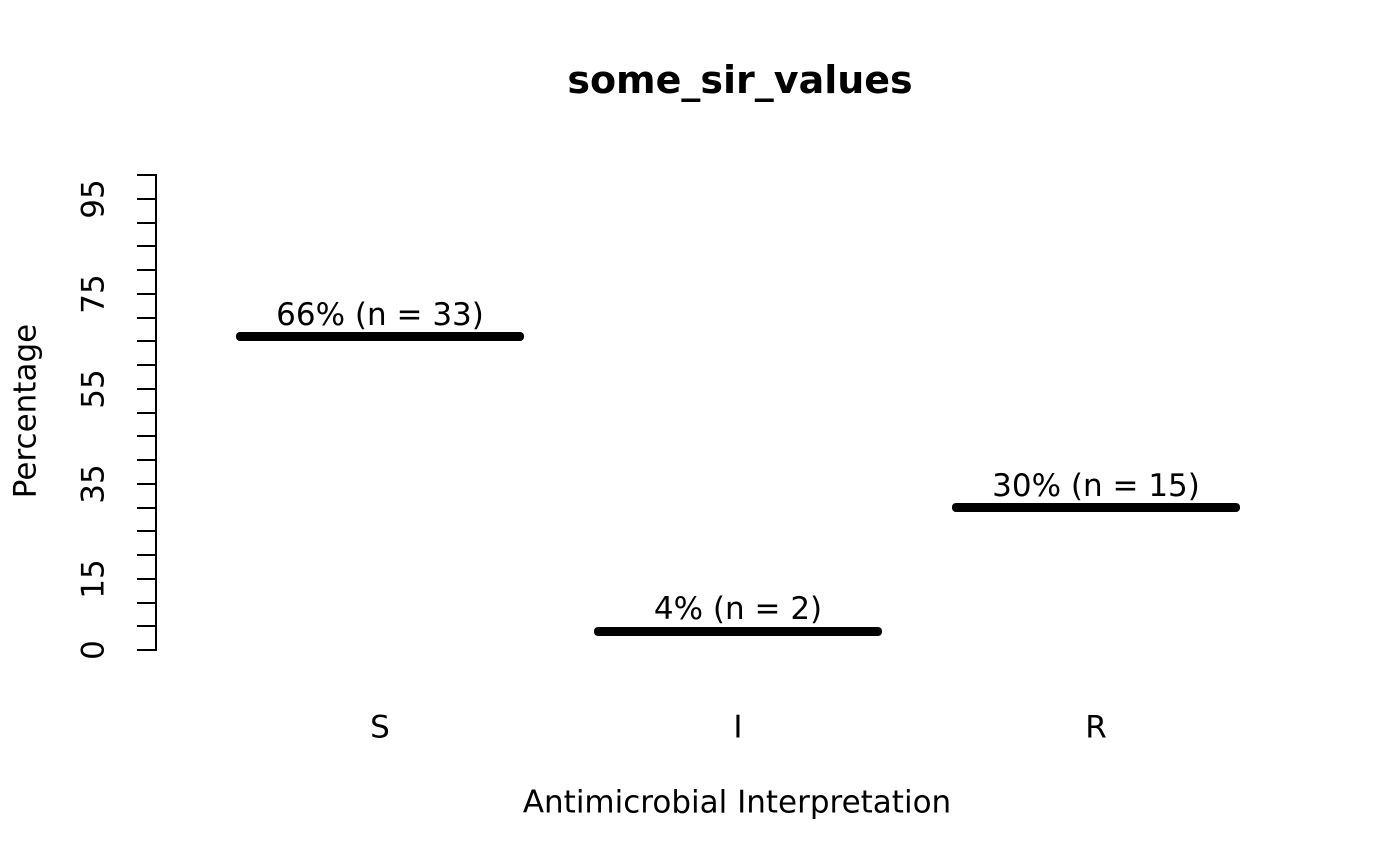 The height and width of the screenshot is (866, 1400). I want to click on x-axis-title: Antimicrobial Interpretation, so click(737, 802).